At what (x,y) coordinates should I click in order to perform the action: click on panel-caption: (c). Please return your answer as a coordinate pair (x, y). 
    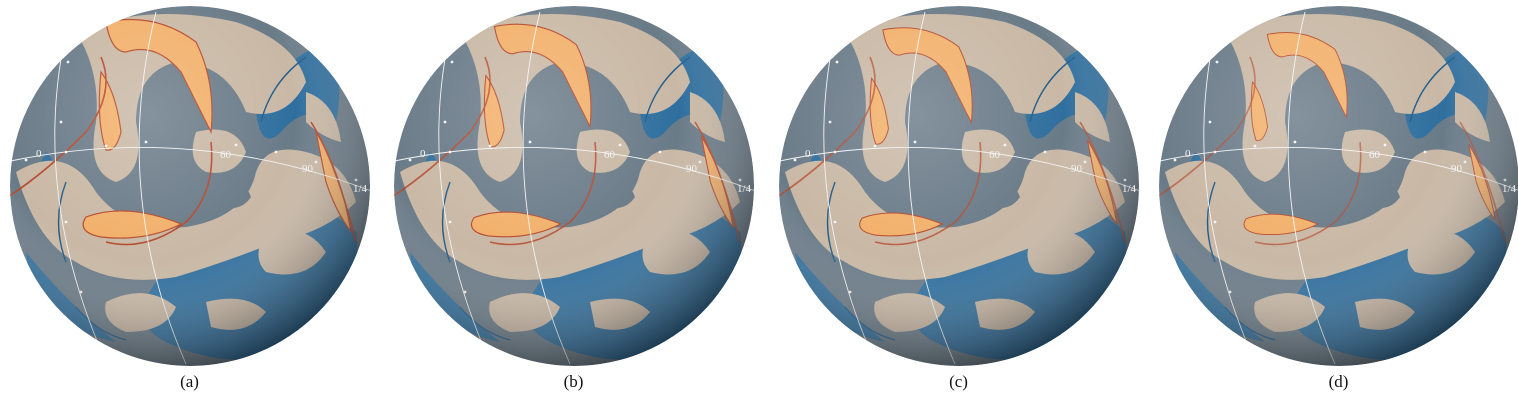
    Looking at the image, I should click on (958, 381).